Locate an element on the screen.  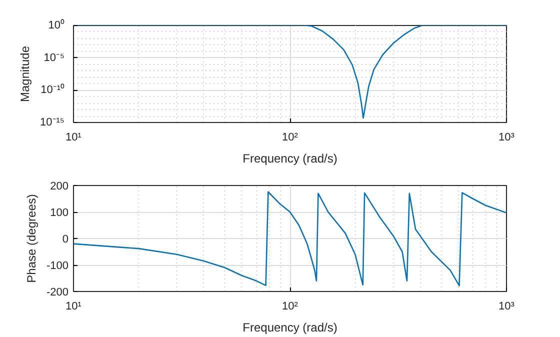
y-tick-label: 10⁰ is located at coordinates (56, 25).